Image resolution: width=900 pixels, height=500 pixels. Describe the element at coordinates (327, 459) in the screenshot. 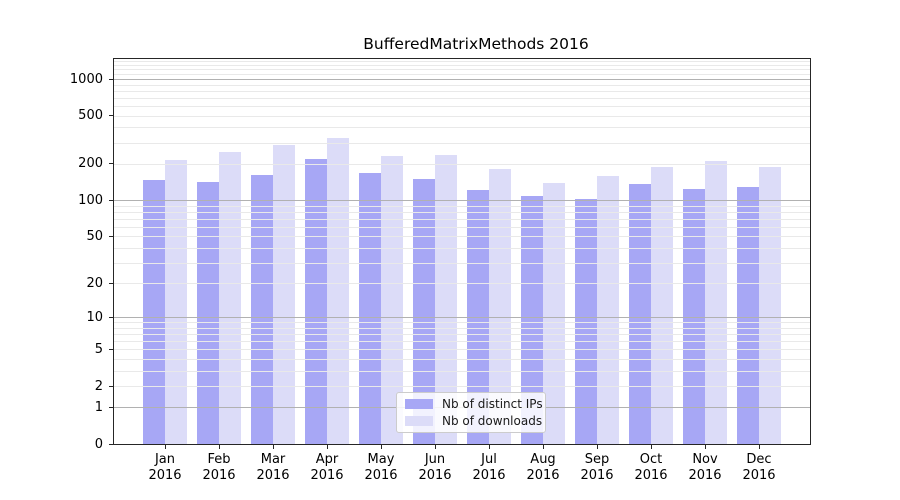

I see `x-tick-month: Apr` at that location.